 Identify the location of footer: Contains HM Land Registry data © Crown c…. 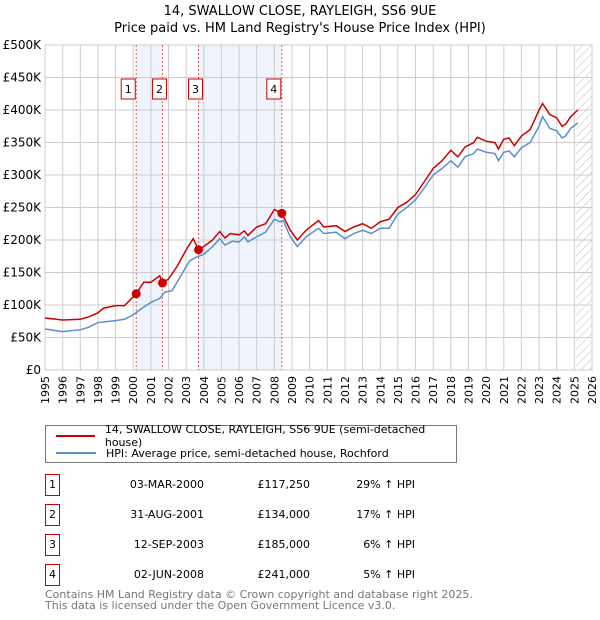
(259, 600).